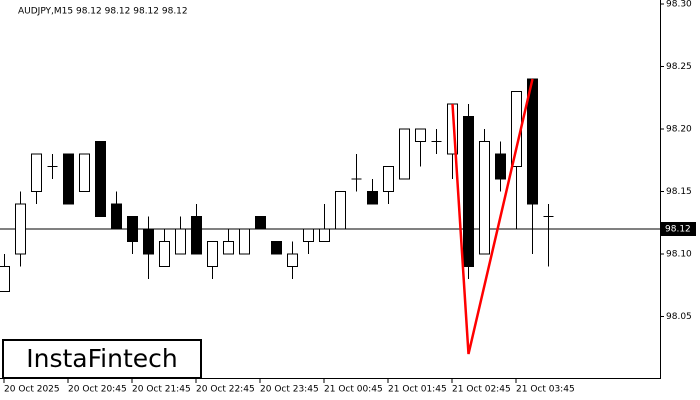  Describe the element at coordinates (679, 255) in the screenshot. I see `y-tick-label: 98.10` at that location.